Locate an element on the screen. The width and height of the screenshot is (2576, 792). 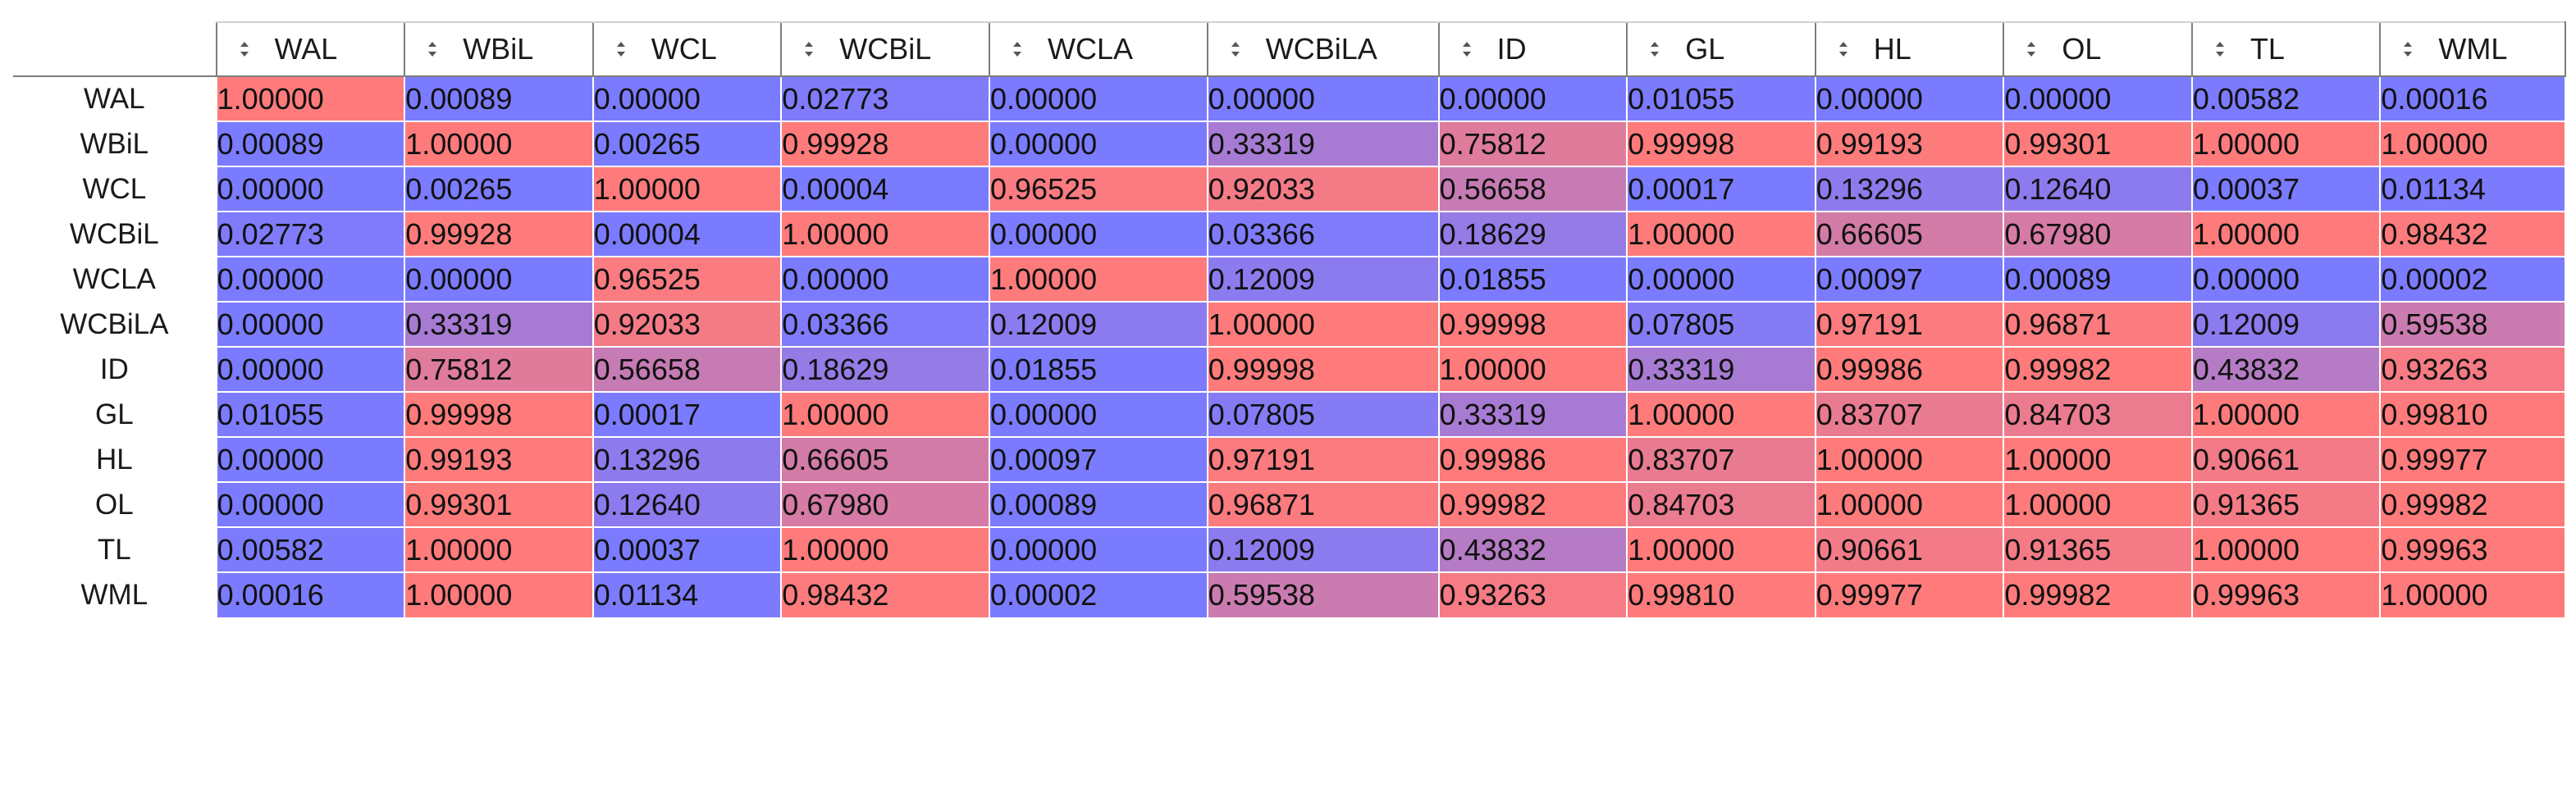
matrix-cell: 0.00002 is located at coordinates (2472, 279).